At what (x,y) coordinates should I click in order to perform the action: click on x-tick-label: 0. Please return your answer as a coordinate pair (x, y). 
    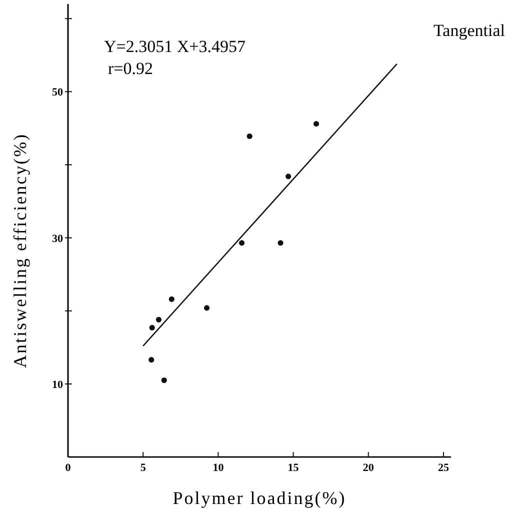
    Looking at the image, I should click on (68, 468).